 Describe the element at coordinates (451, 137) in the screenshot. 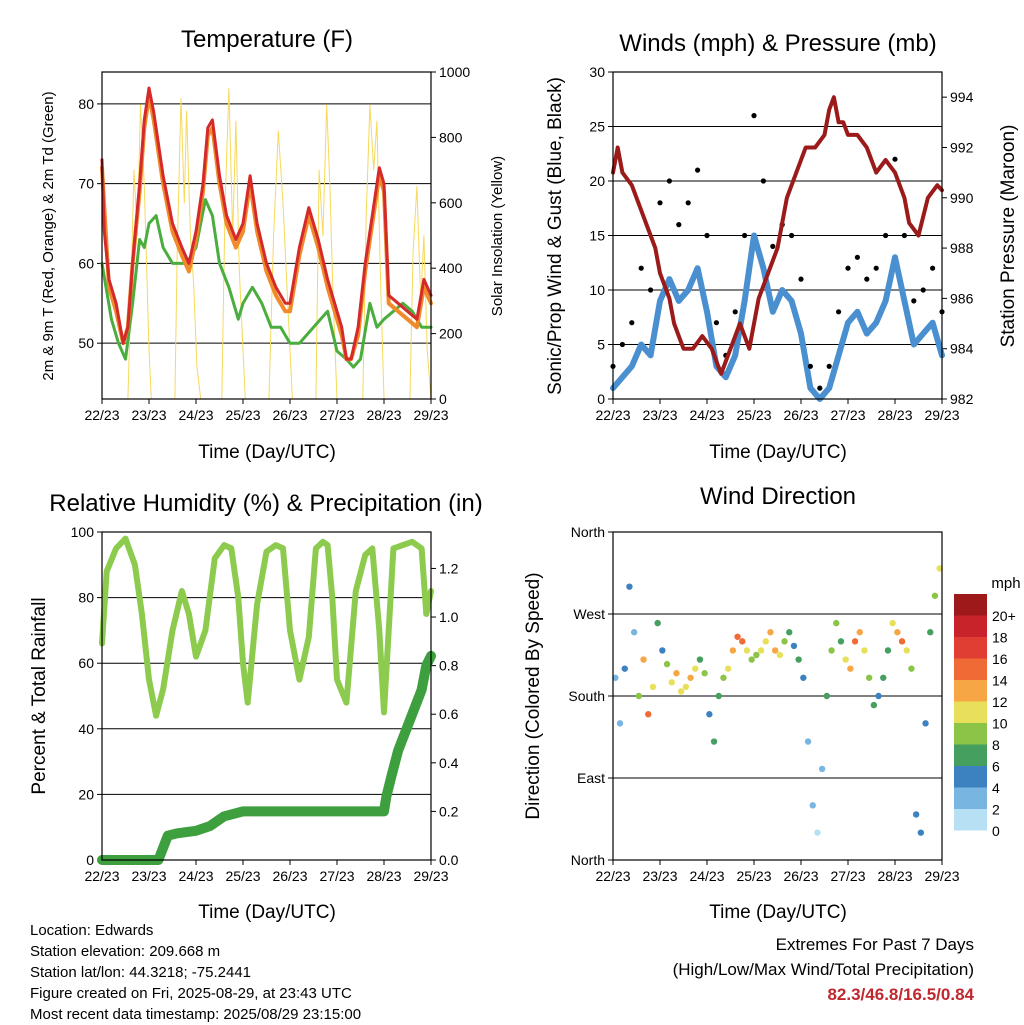

I see `y2-tick-label: 800` at that location.